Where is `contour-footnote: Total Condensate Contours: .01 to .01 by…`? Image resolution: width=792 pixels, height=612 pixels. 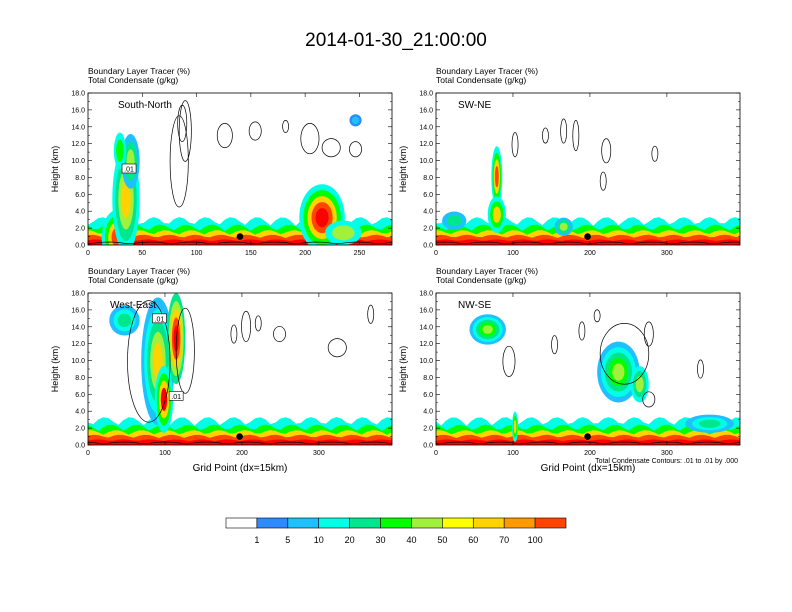 contour-footnote: Total Condensate Contours: .01 to .01 by… is located at coordinates (666, 461).